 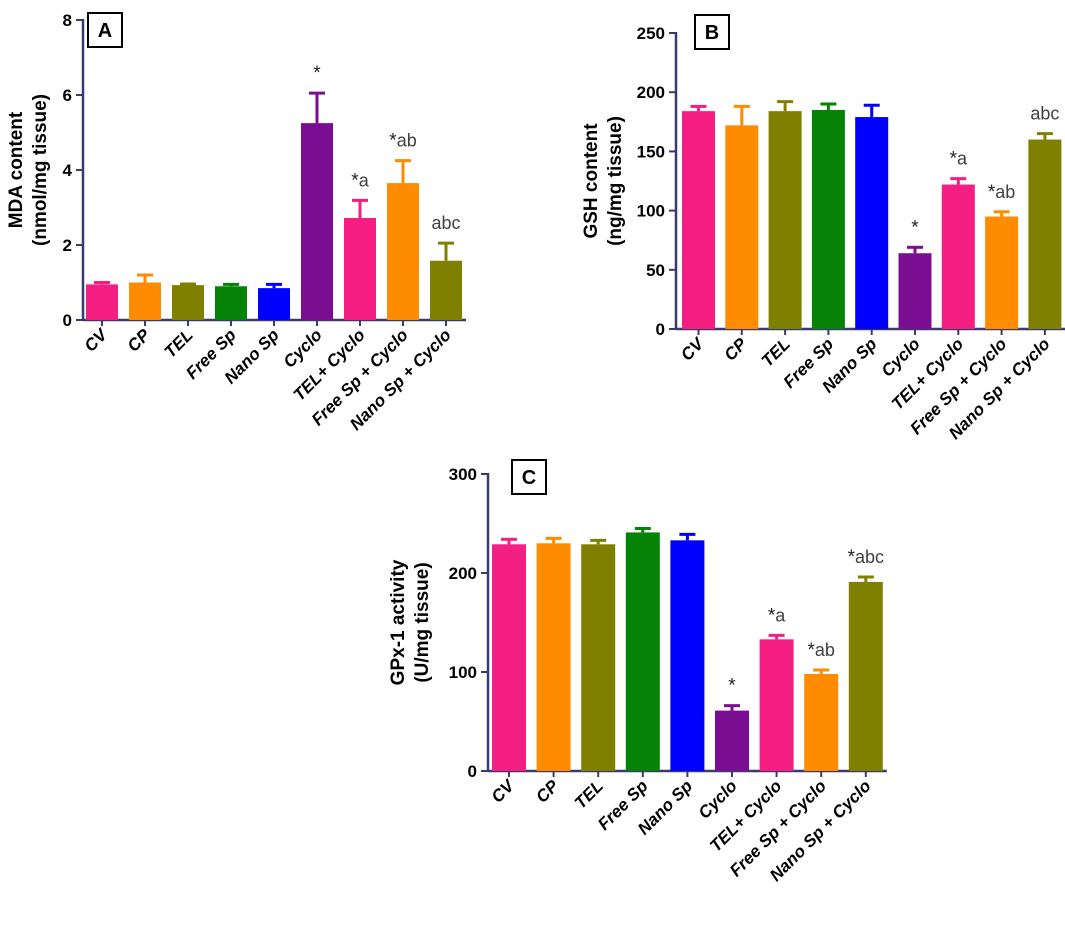 I want to click on panel-label: B, so click(x=712, y=32).